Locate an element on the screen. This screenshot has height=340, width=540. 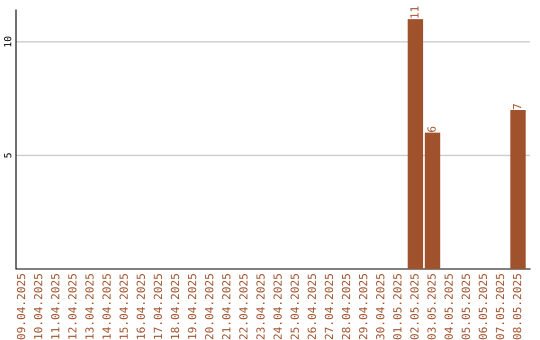
x-tick-label: 03.05.2025 is located at coordinates (431, 307).